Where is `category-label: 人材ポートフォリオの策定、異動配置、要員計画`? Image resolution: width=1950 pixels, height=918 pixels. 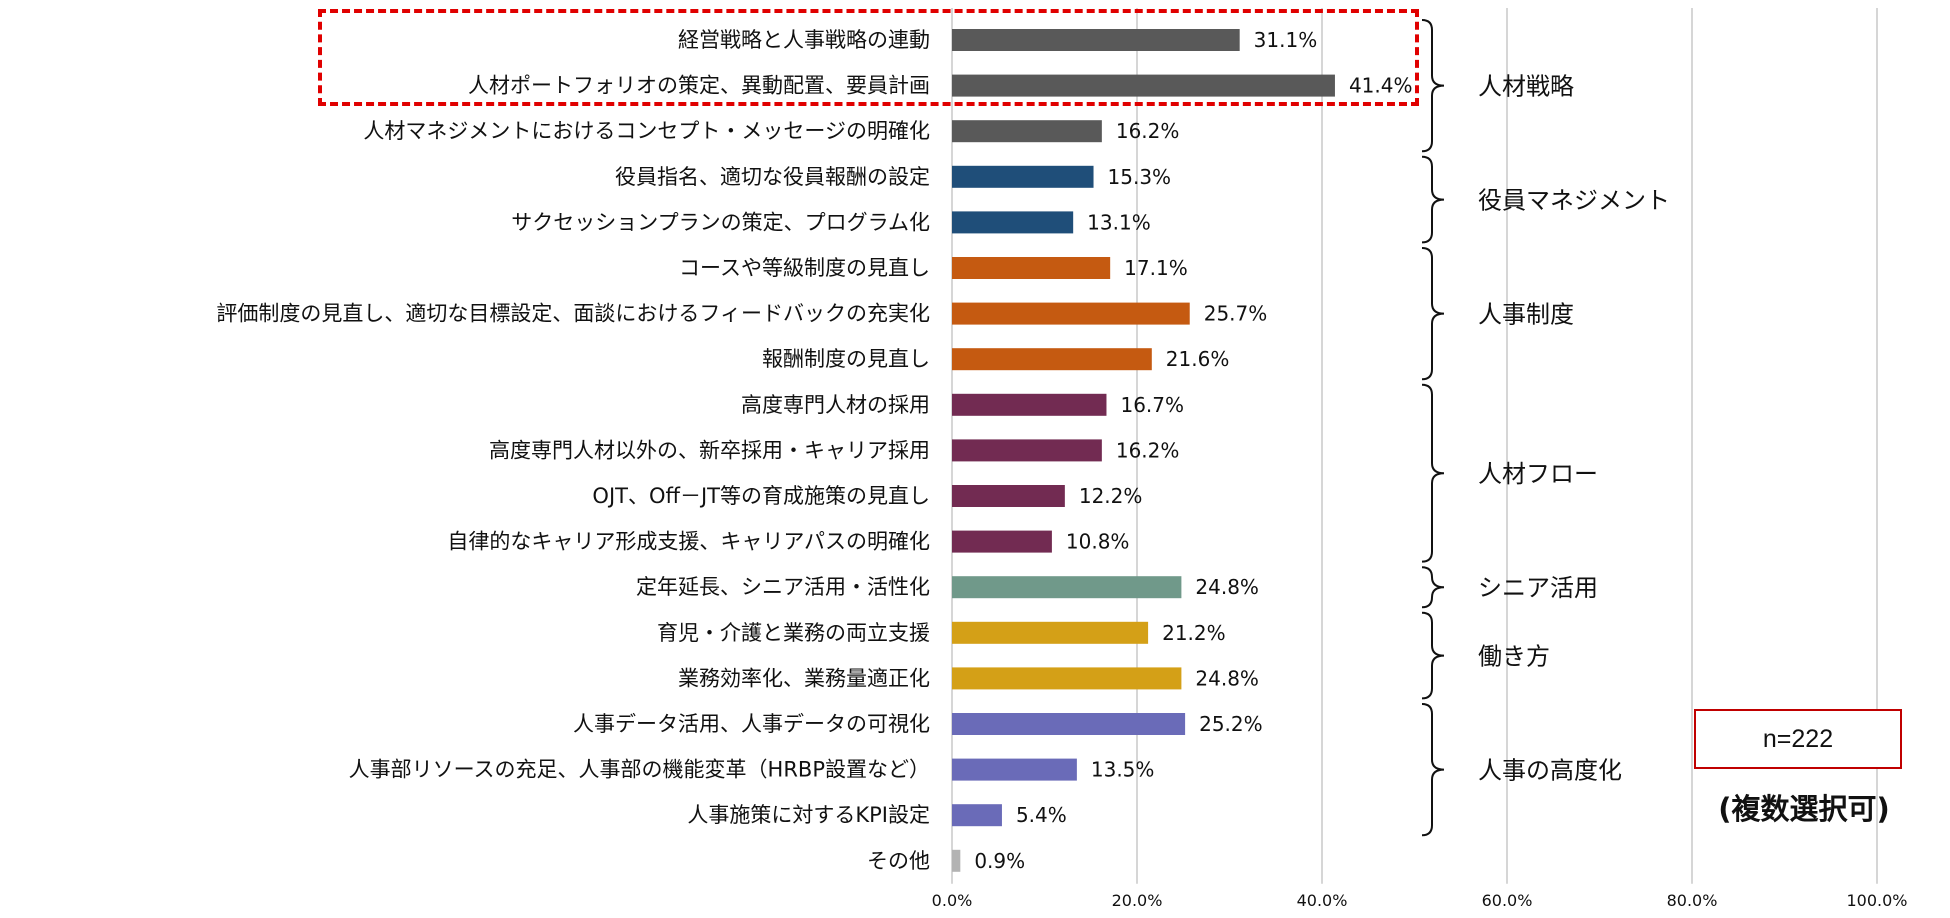
category-label: 人材ポートフォリオの策定、異動配置、要員計画 is located at coordinates (699, 86).